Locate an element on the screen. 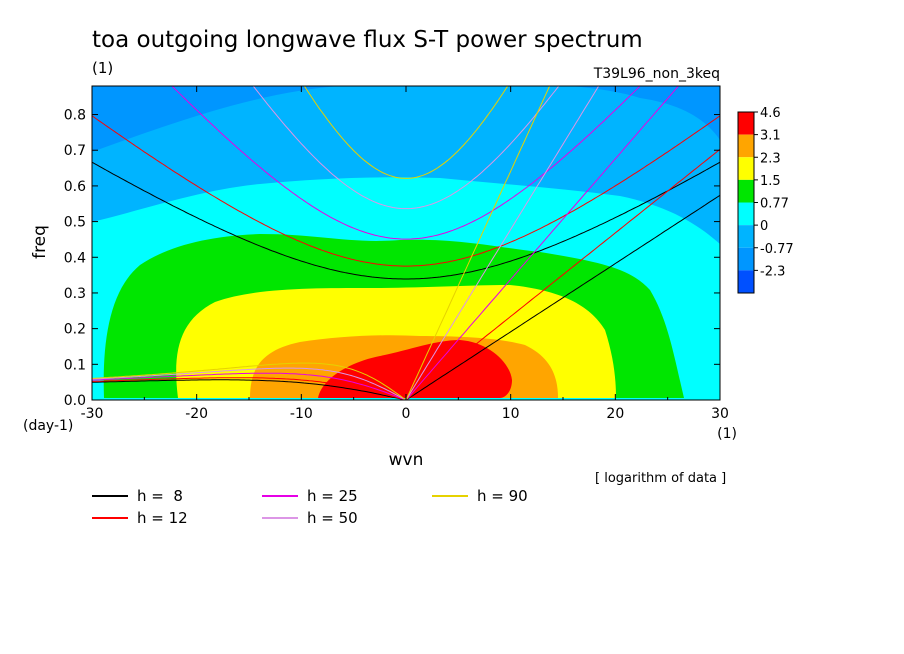 This screenshot has width=904, height=654. data-note: [ logarithm of data ] is located at coordinates (660, 478).